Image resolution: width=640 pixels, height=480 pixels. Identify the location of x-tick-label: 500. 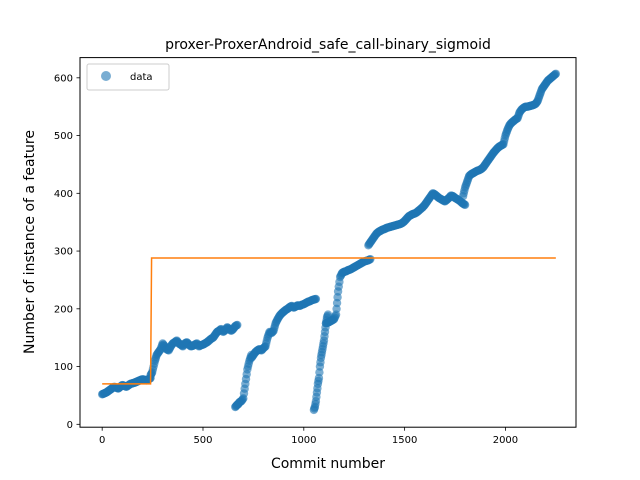
(202, 440).